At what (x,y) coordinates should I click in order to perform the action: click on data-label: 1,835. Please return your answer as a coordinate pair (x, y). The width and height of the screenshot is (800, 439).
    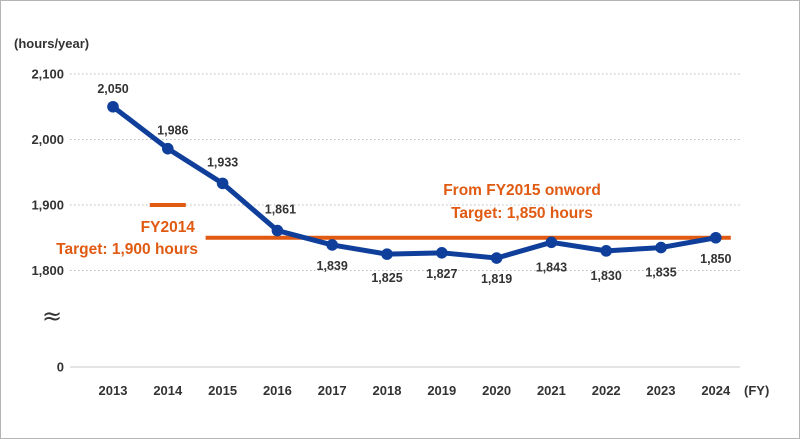
    Looking at the image, I should click on (660, 273).